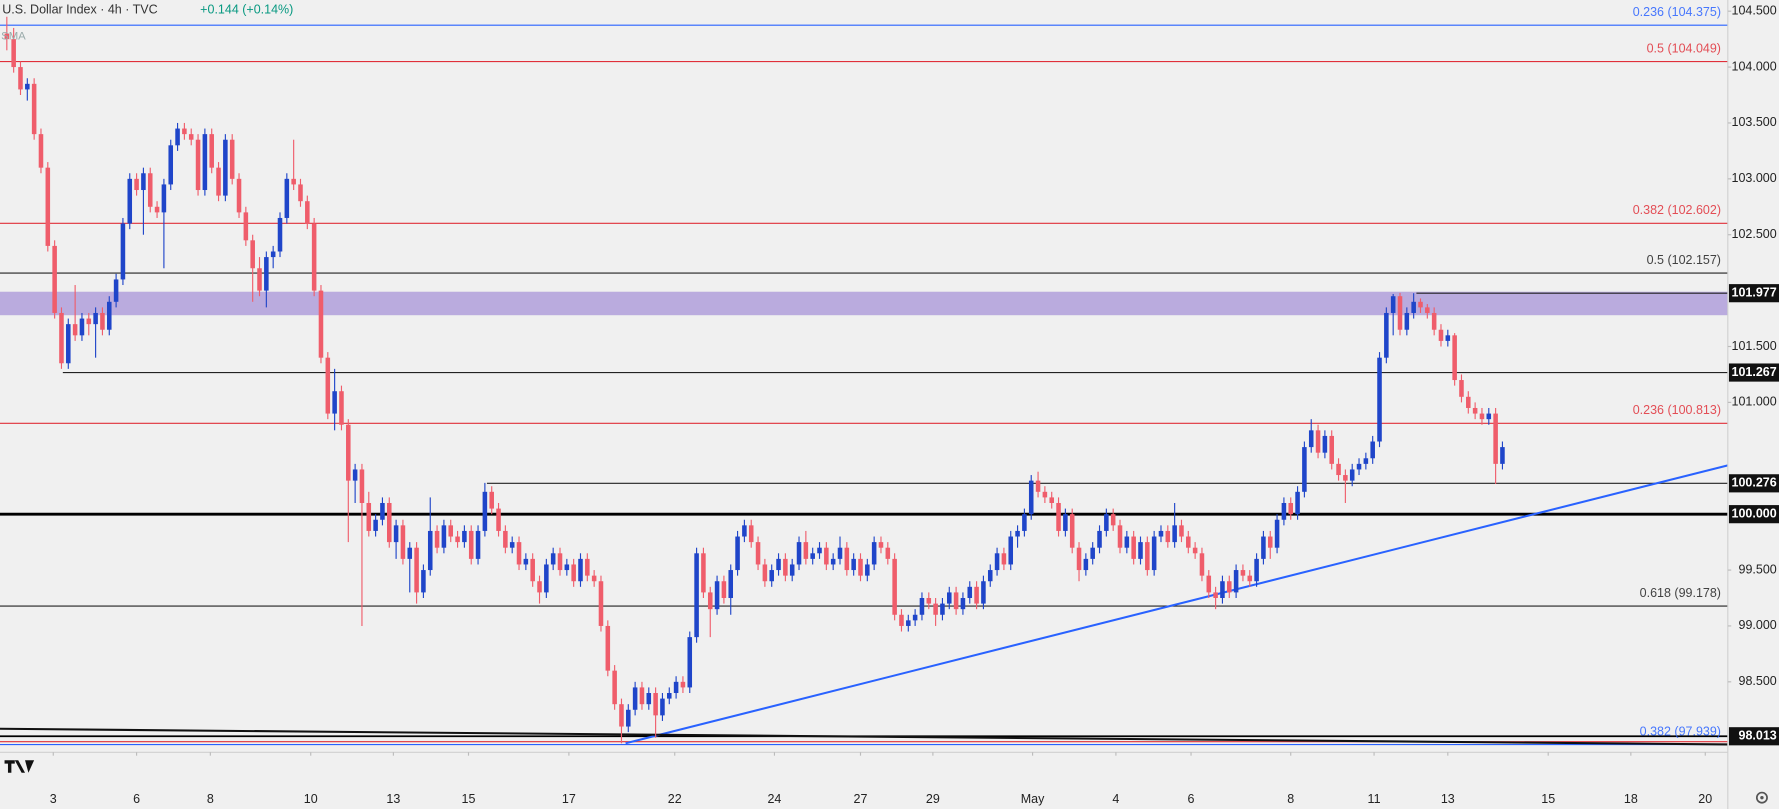  I want to click on level-label: 0.382 (97.939), so click(1680, 731).